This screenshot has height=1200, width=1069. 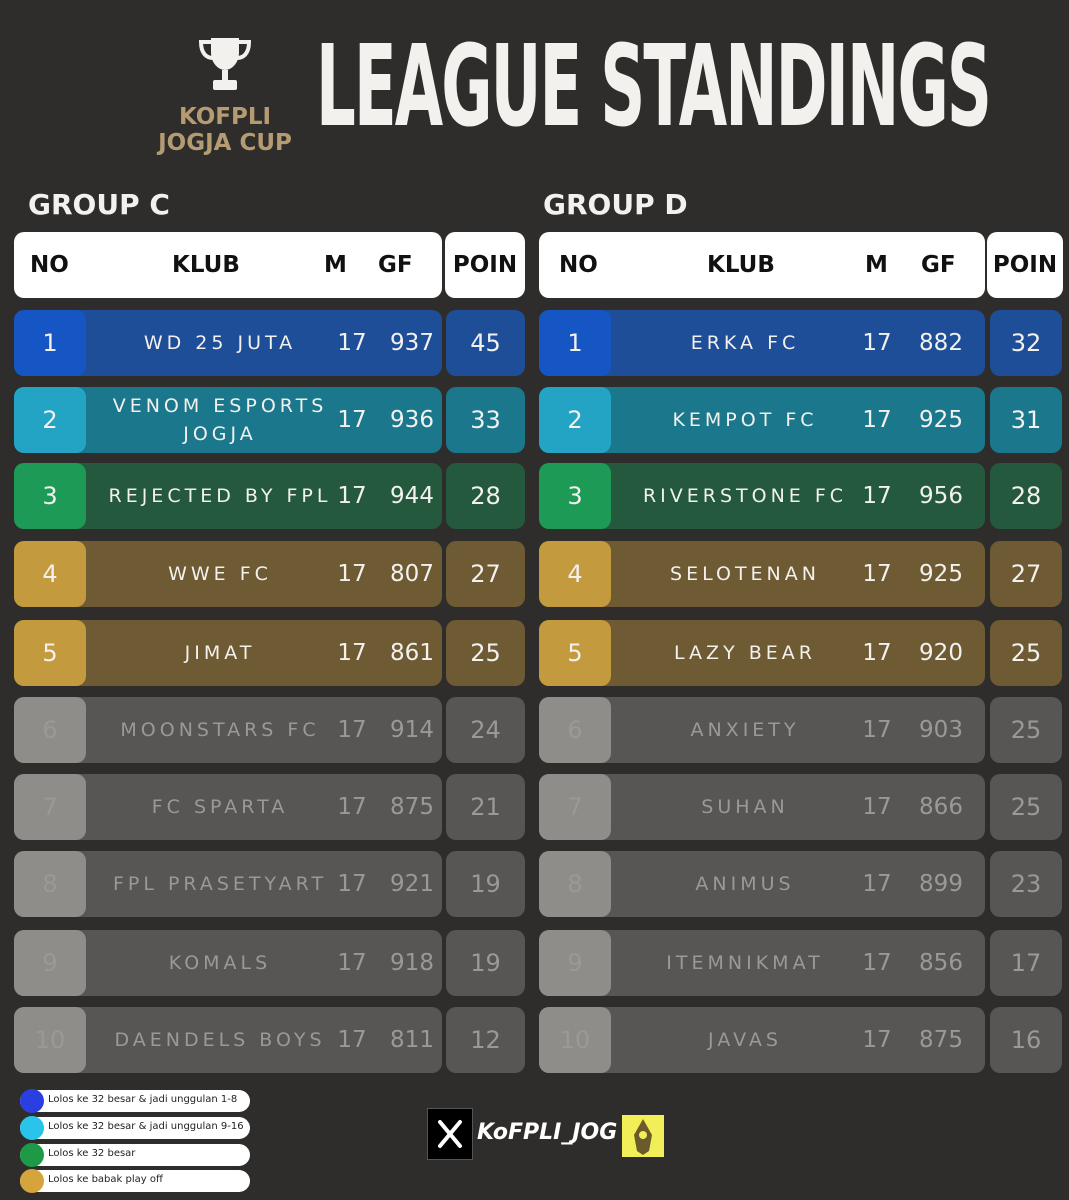 What do you see at coordinates (228, 574) in the screenshot?
I see `table-row: 4 WWE FC 17 807` at bounding box center [228, 574].